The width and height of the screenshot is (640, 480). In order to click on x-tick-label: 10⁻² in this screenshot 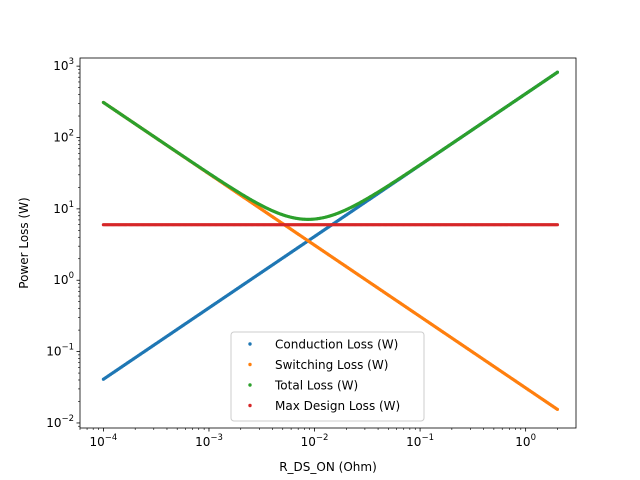, I will do `click(315, 441)`.